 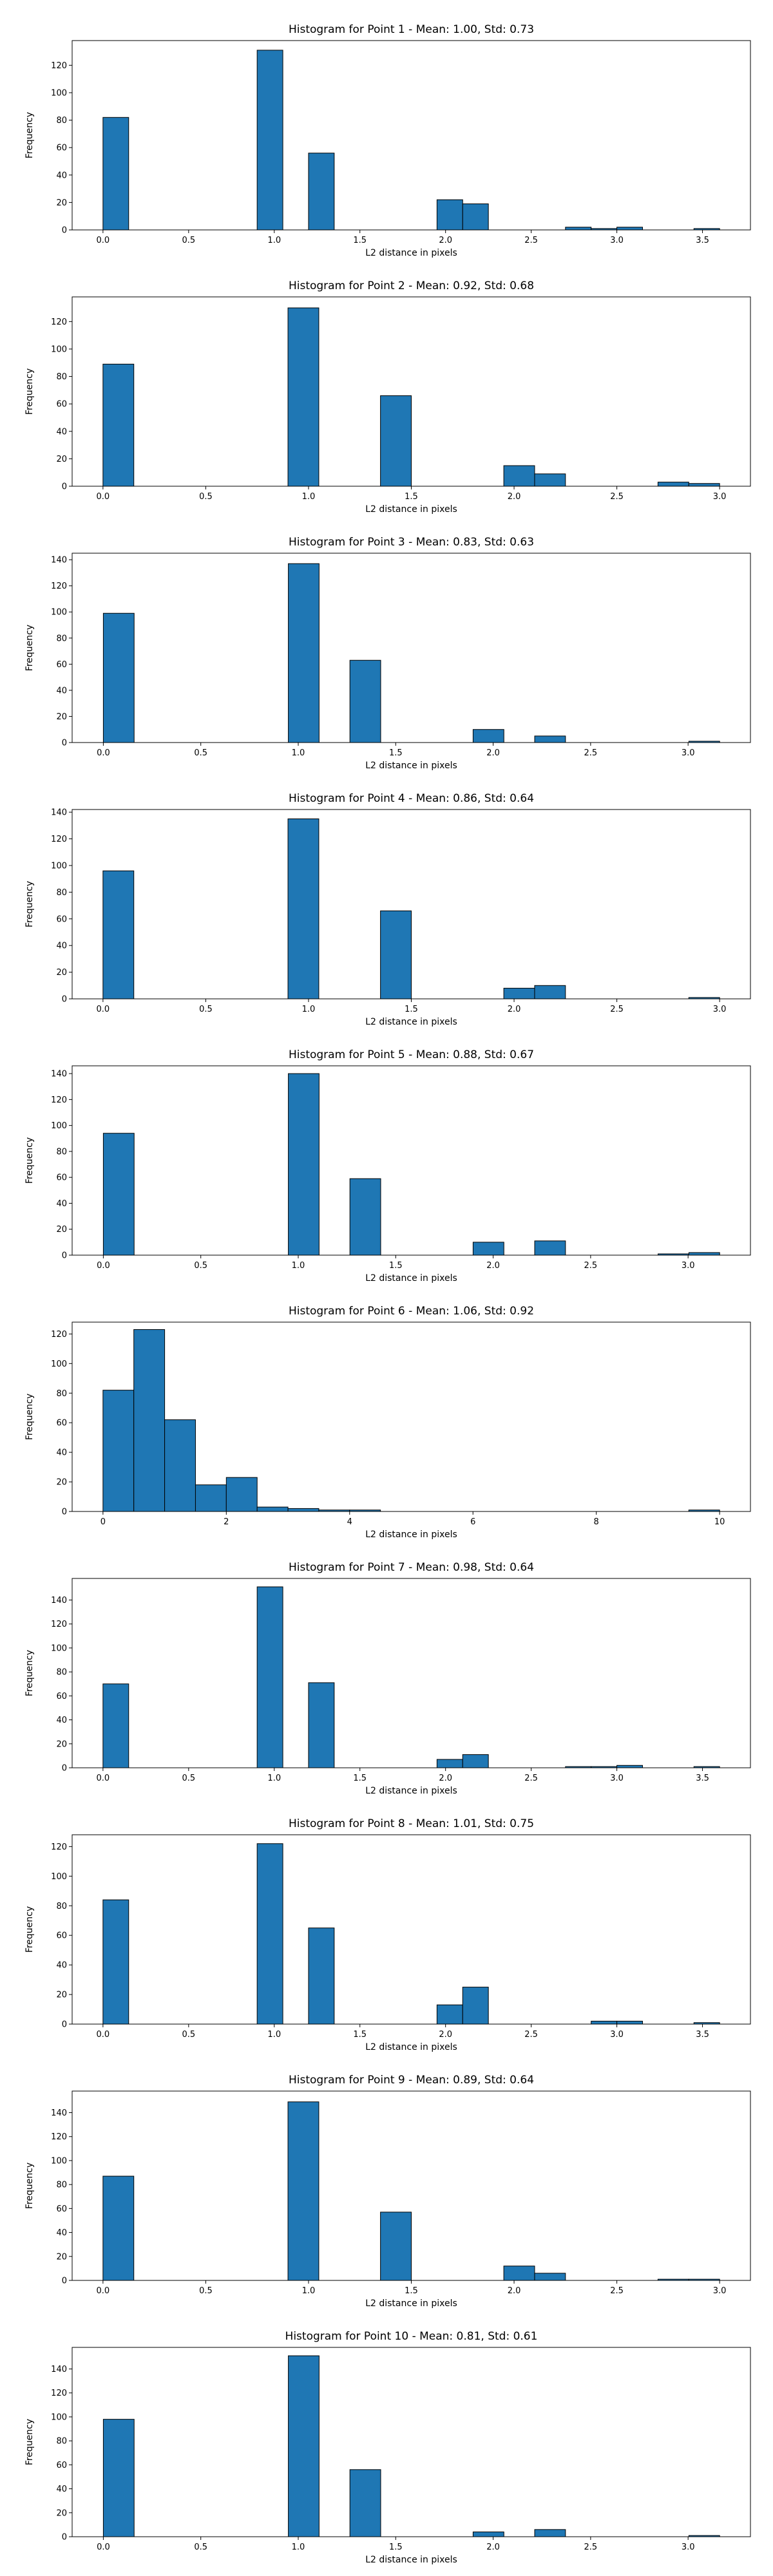 I want to click on x-tick-label: 10, so click(x=720, y=1522).